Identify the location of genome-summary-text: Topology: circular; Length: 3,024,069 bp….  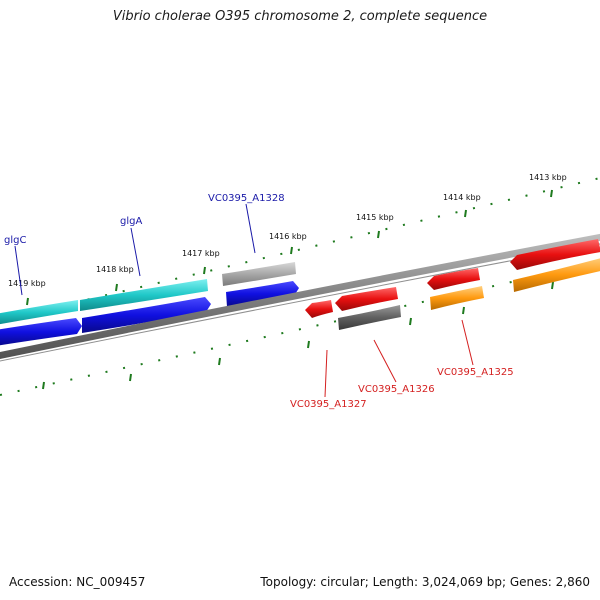
(425, 582).